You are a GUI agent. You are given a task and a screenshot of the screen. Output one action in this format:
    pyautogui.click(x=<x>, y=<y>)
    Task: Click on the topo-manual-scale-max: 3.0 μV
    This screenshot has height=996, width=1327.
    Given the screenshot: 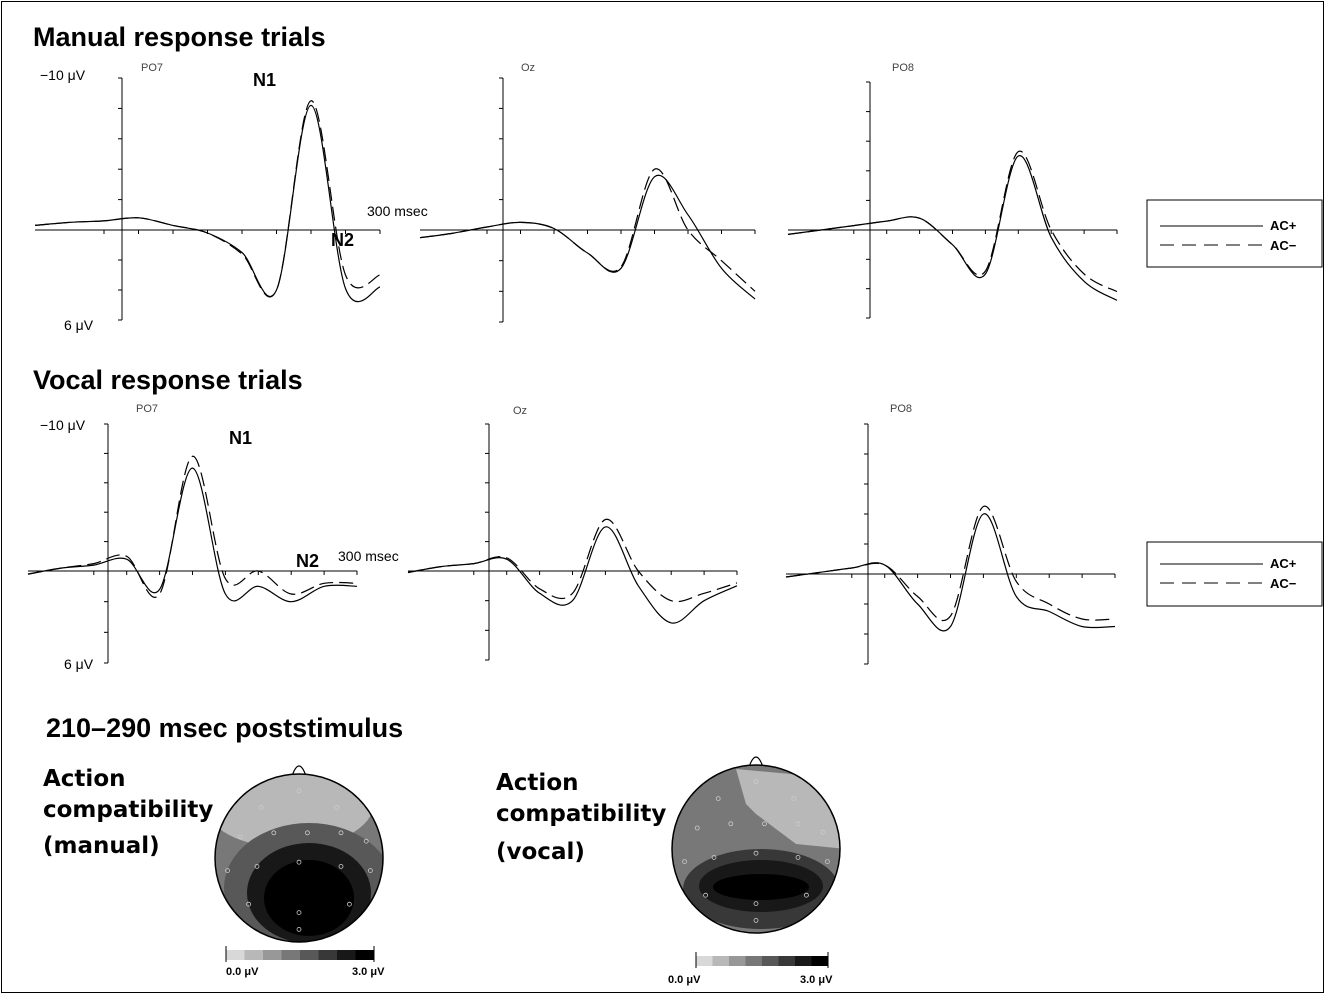 What is the action you would take?
    pyautogui.click(x=368, y=972)
    